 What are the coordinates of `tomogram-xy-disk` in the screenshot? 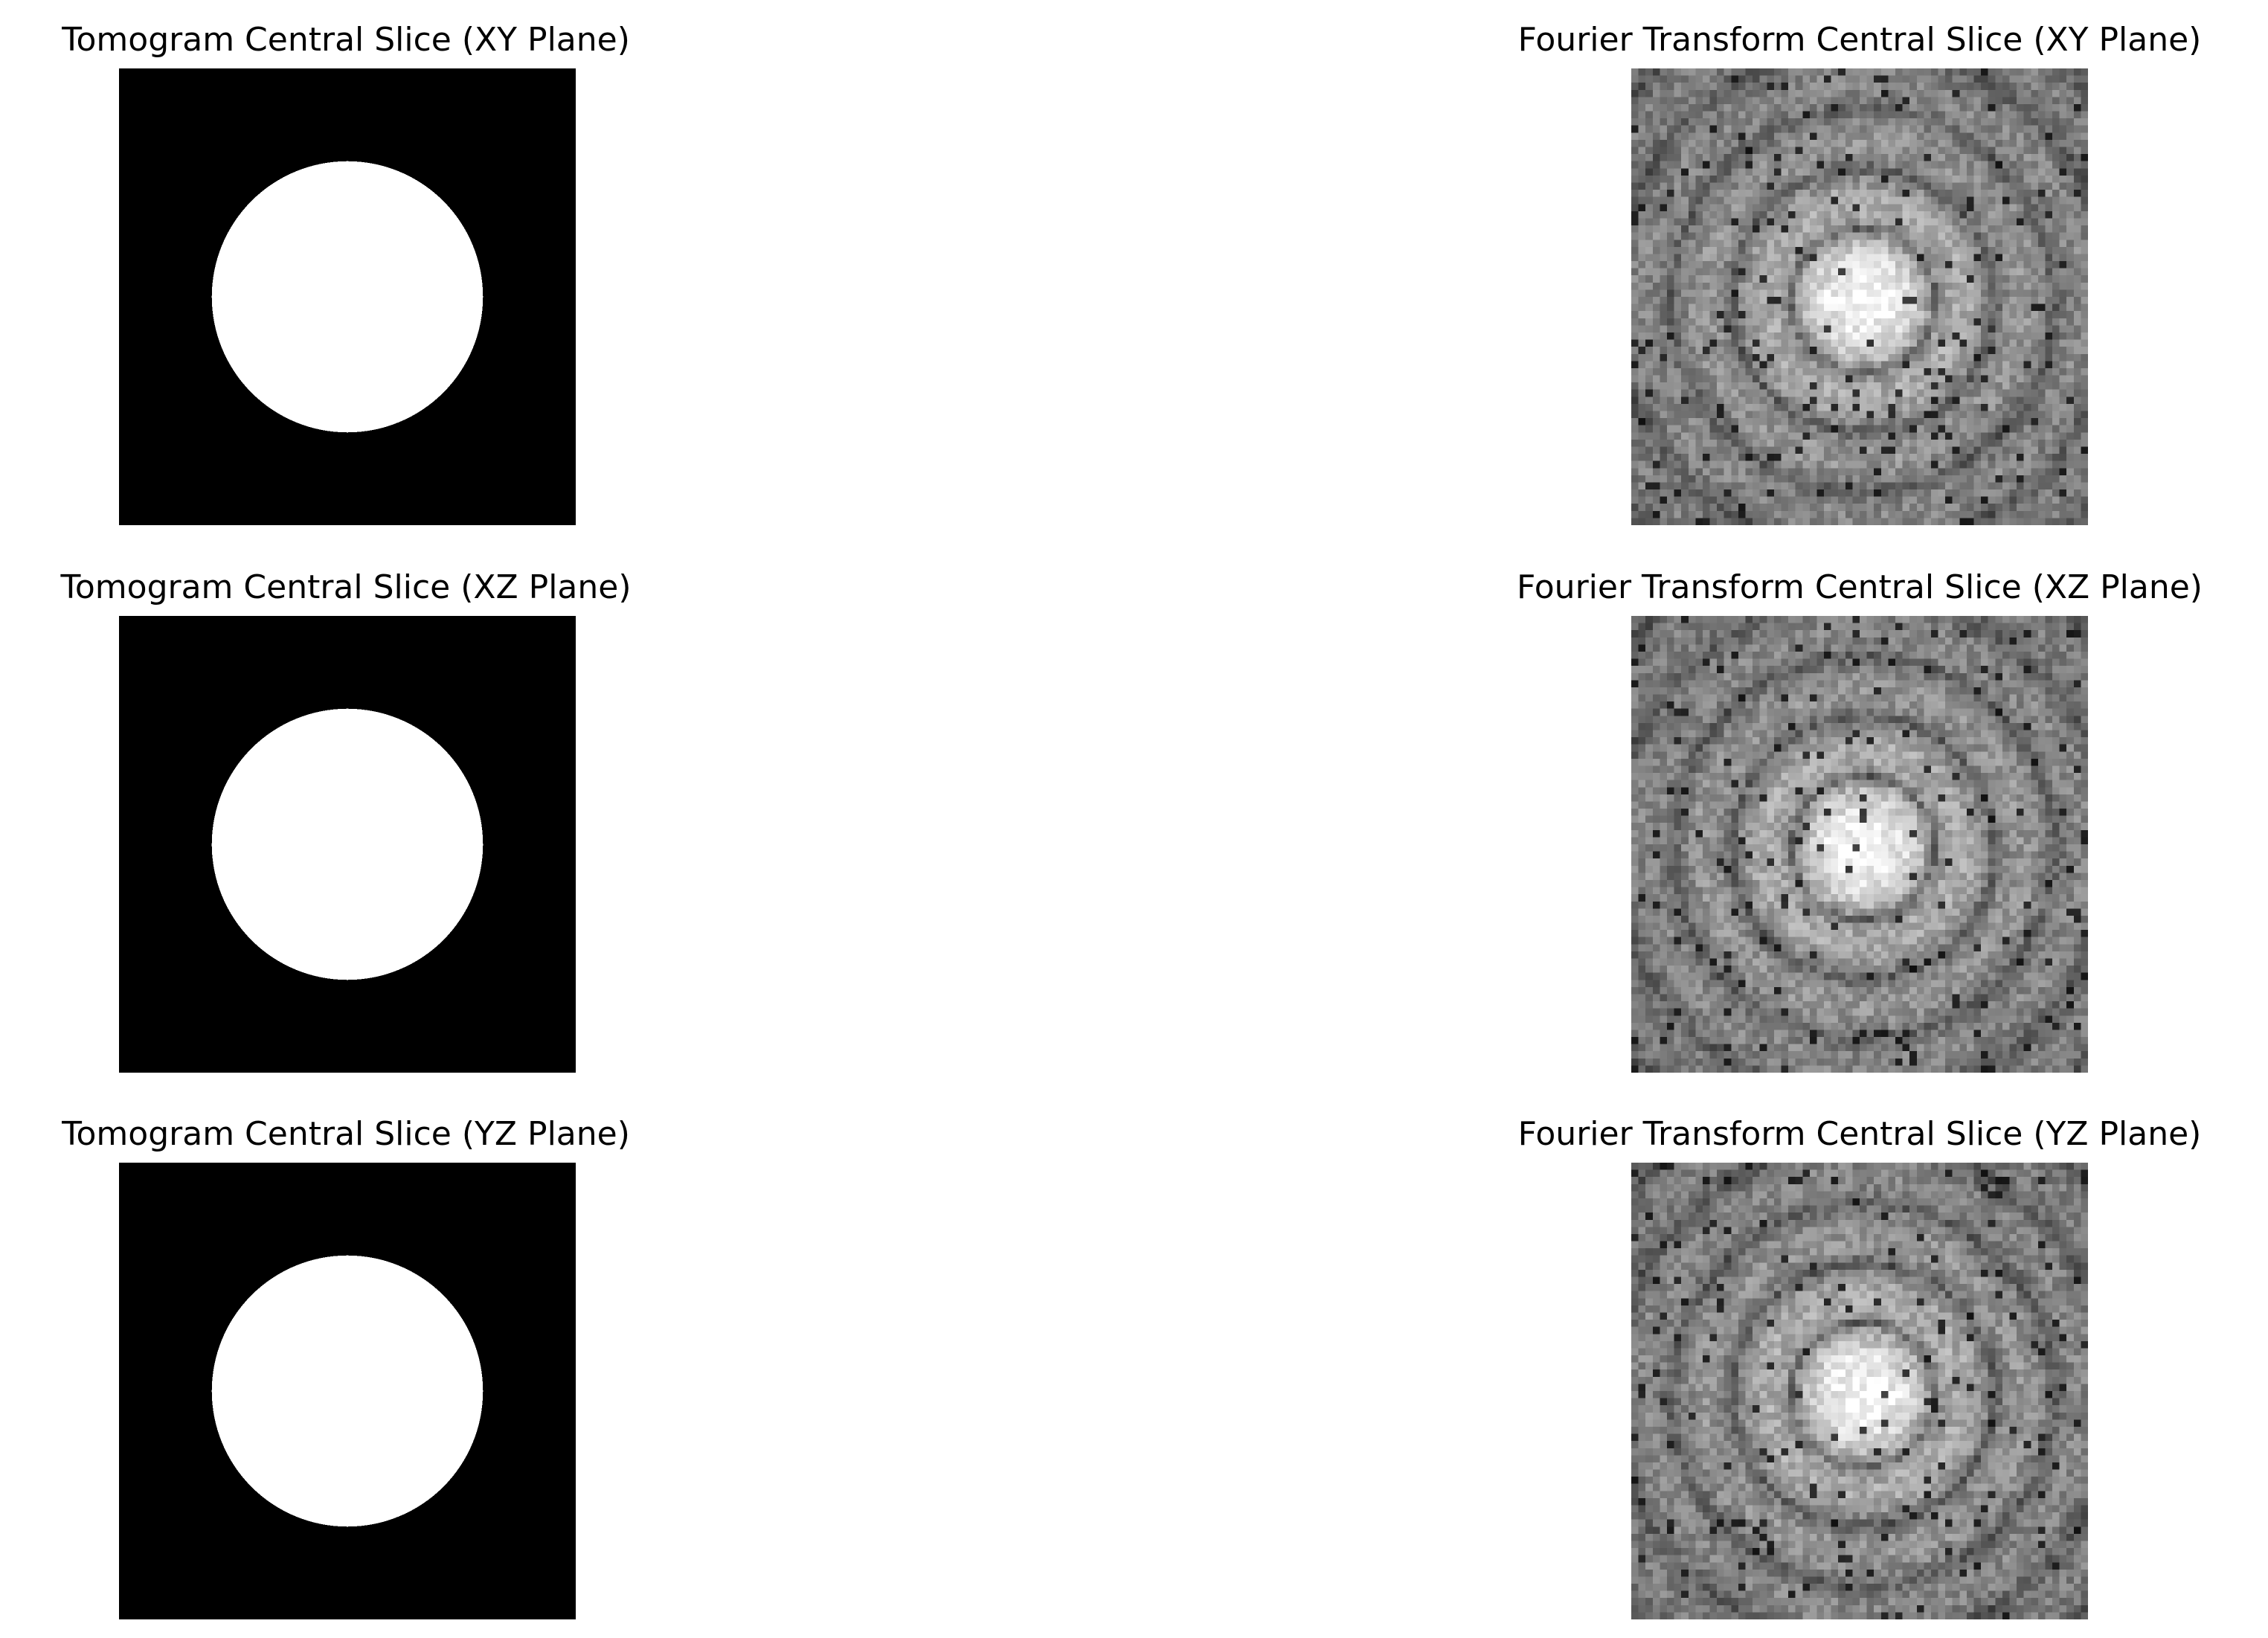 It's located at (347, 296).